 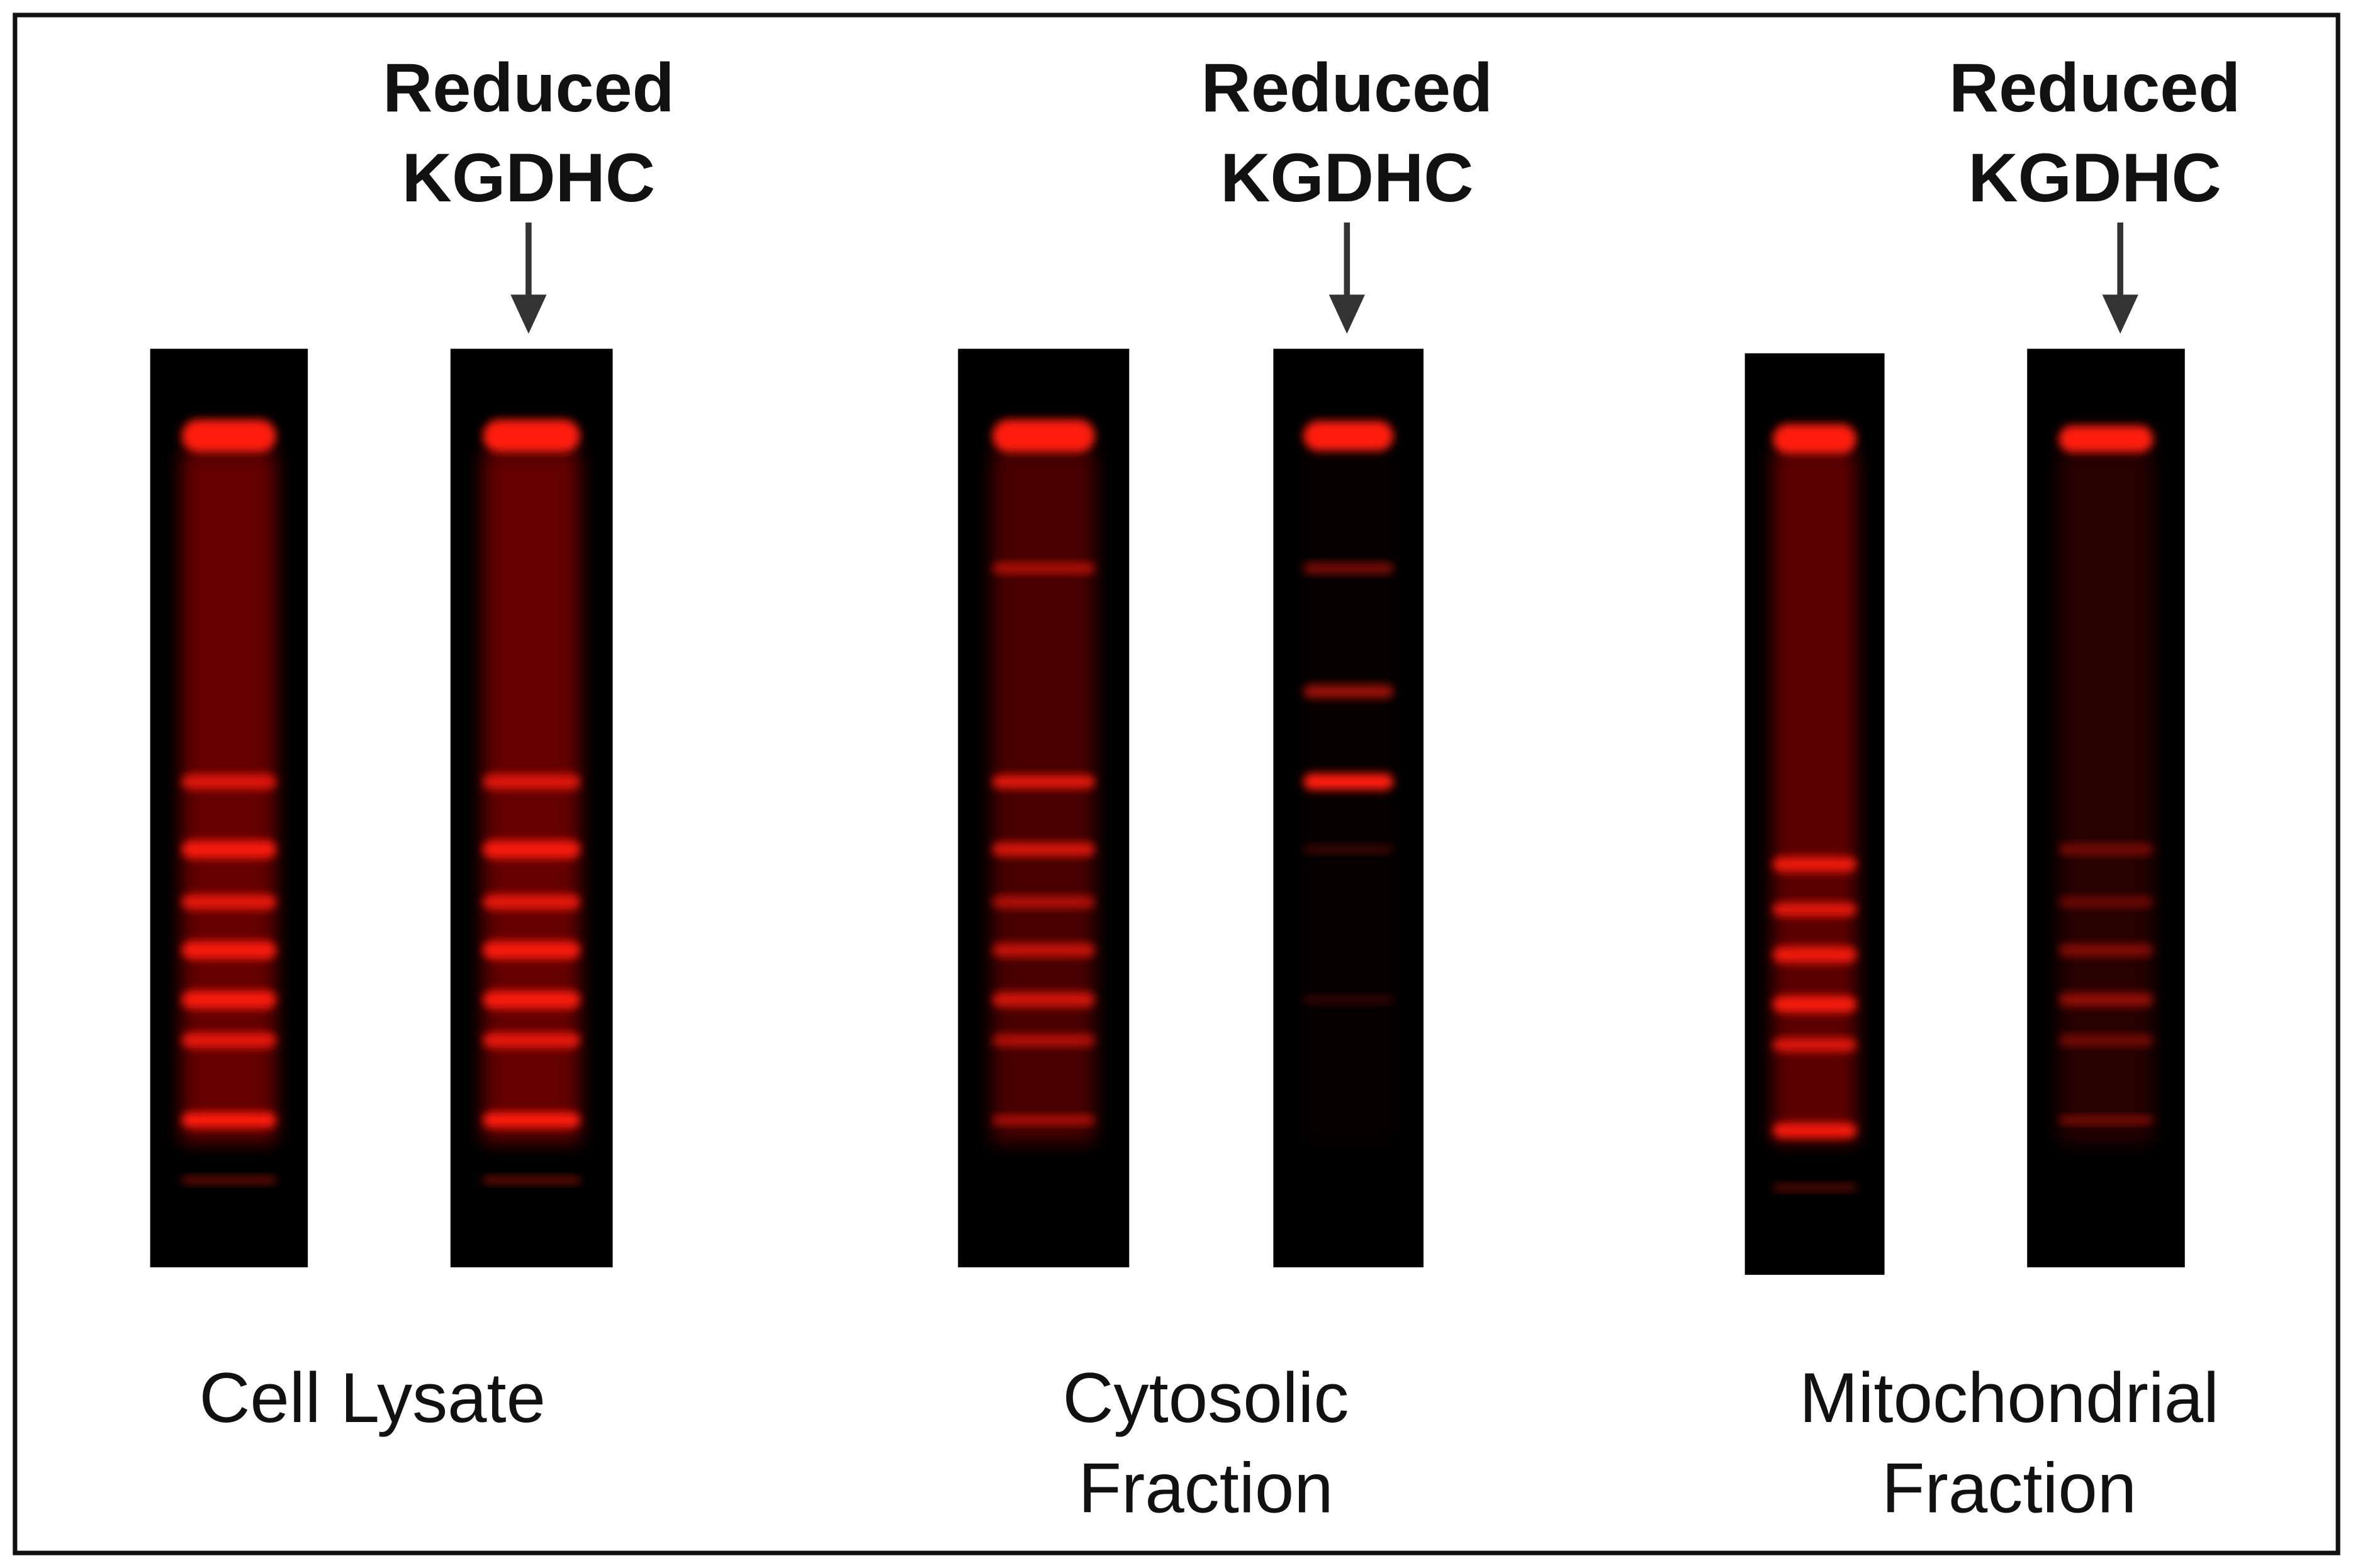 What do you see at coordinates (1324, 278) in the screenshot?
I see `arrow` at bounding box center [1324, 278].